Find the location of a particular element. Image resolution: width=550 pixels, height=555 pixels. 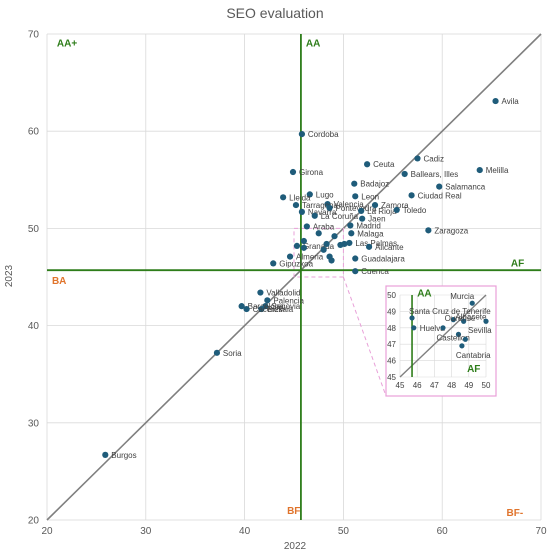

zoom-connector is located at coordinates (340, 312).